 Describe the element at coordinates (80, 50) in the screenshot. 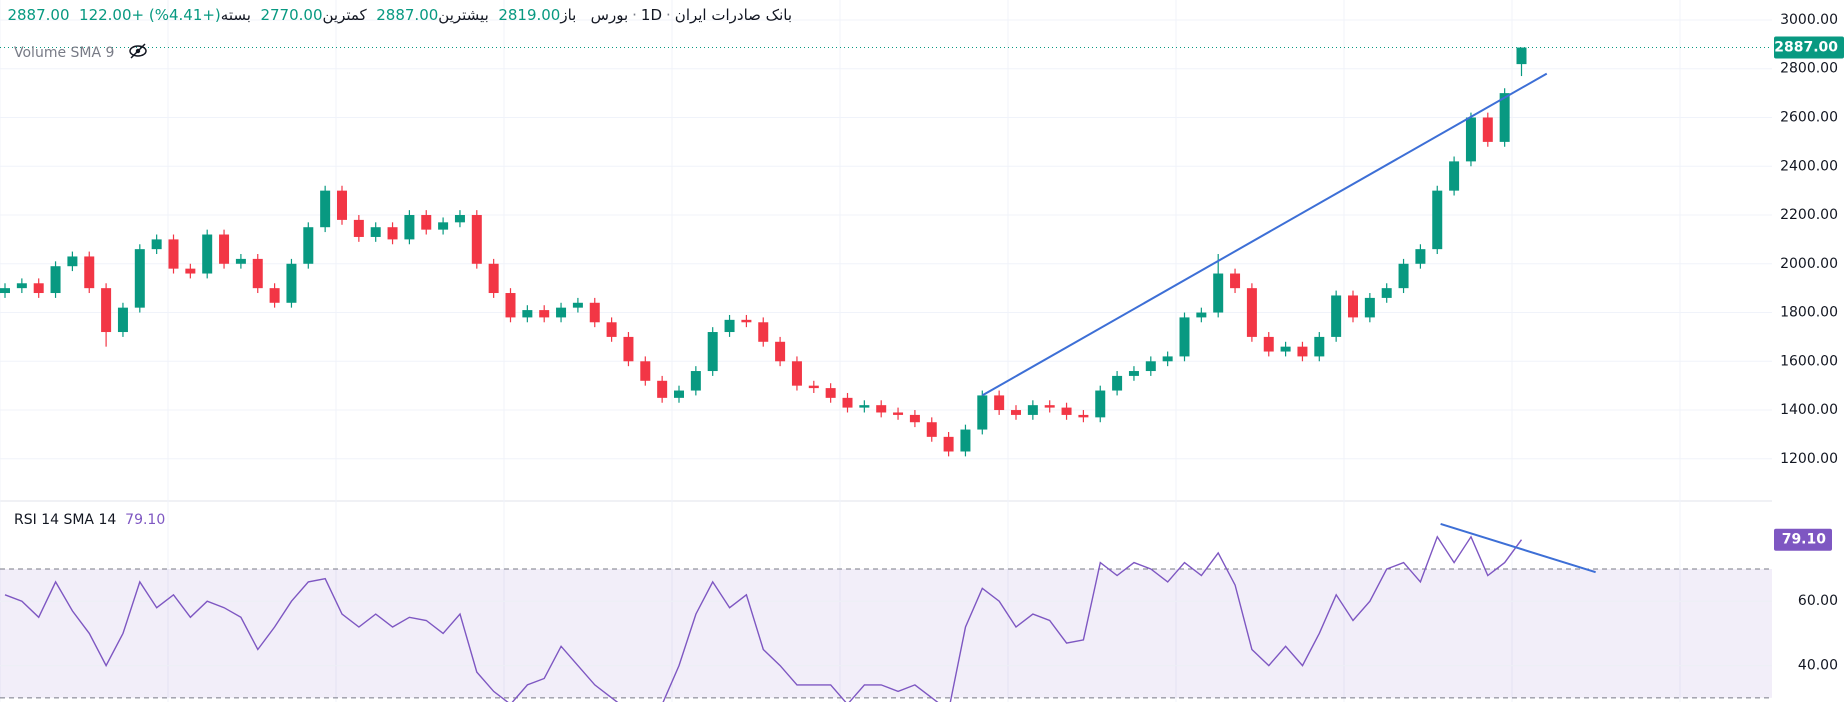

I see `volume-label: Volume SMA 9` at that location.